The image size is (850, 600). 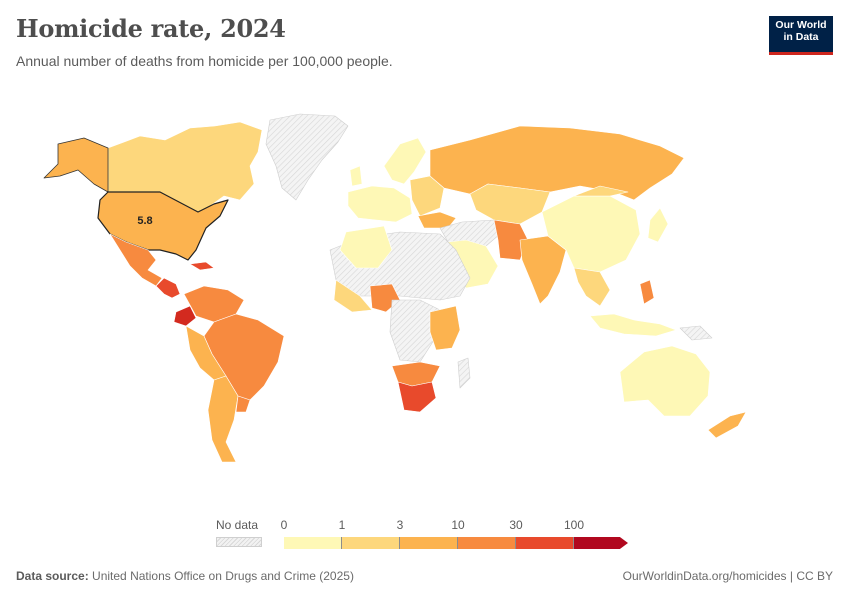 What do you see at coordinates (814, 576) in the screenshot?
I see `license-link: CC BY` at bounding box center [814, 576].